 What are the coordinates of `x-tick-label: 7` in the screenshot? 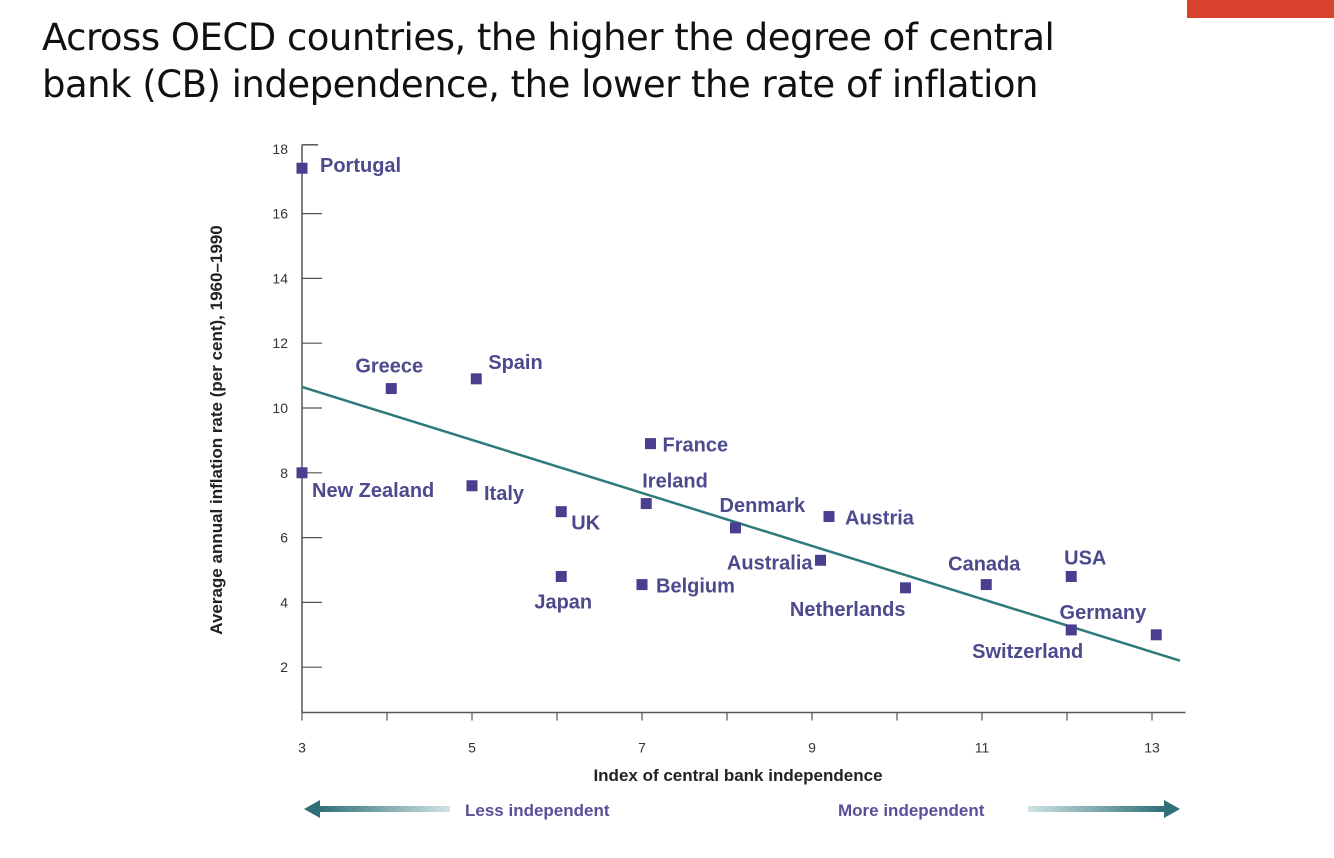 It's located at (642, 748).